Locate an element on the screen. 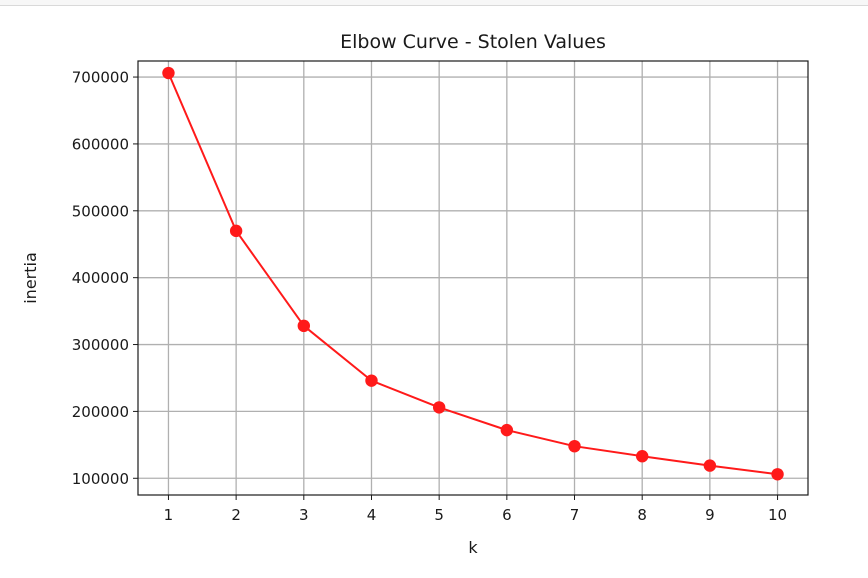 Image resolution: width=868 pixels, height=578 pixels. y-tick-label: 100000 is located at coordinates (100, 479).